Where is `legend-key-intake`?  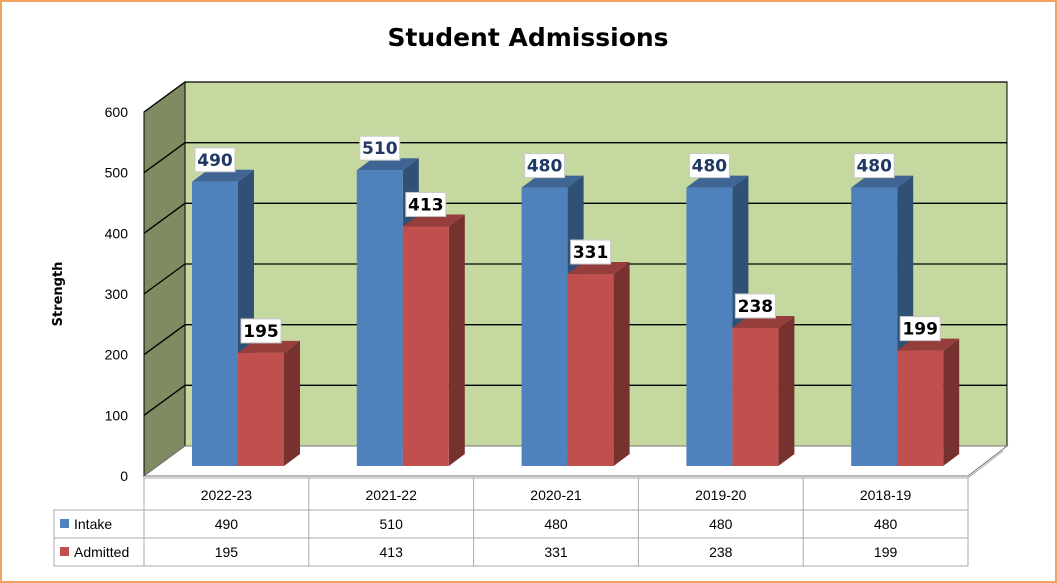
legend-key-intake is located at coordinates (64, 523).